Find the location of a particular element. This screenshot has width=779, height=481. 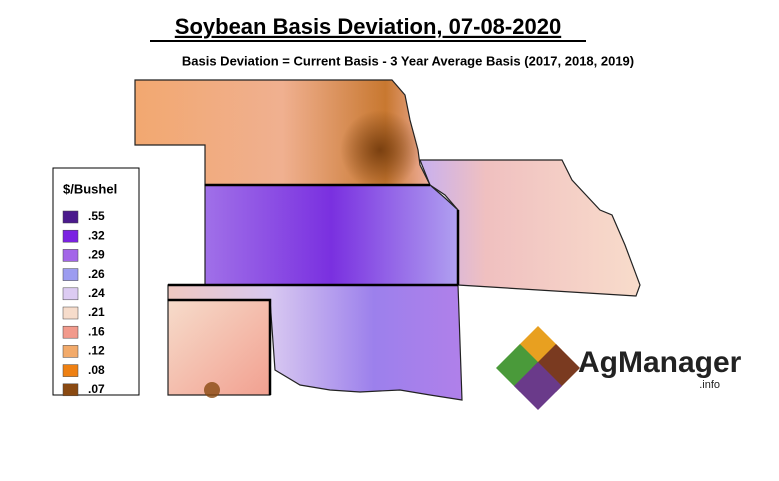

legend-box is located at coordinates (96, 281).